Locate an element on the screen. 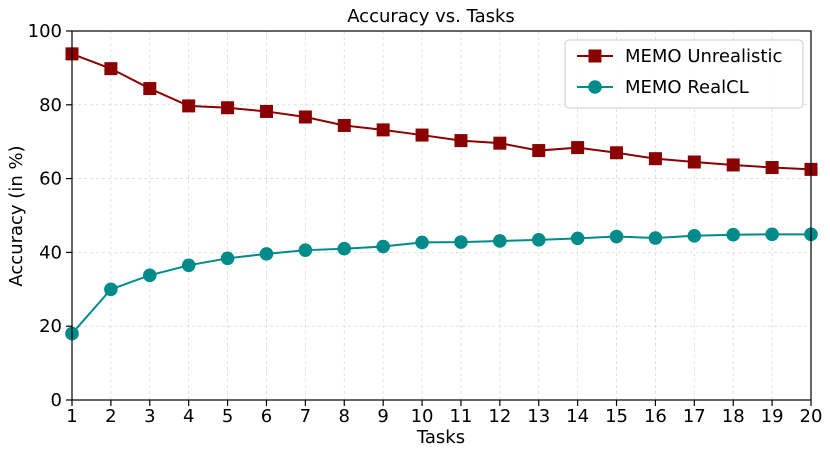 Image resolution: width=830 pixels, height=454 pixels. x-tick-label: 2 is located at coordinates (110, 416).